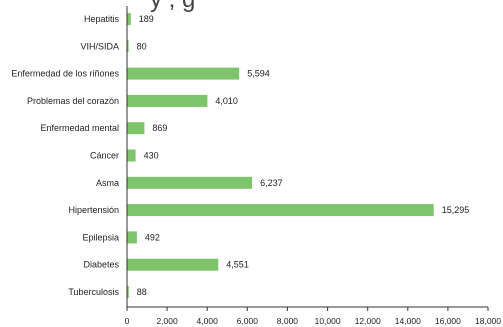 This screenshot has width=503, height=327. I want to click on x-tick-label: 12,000, so click(368, 321).